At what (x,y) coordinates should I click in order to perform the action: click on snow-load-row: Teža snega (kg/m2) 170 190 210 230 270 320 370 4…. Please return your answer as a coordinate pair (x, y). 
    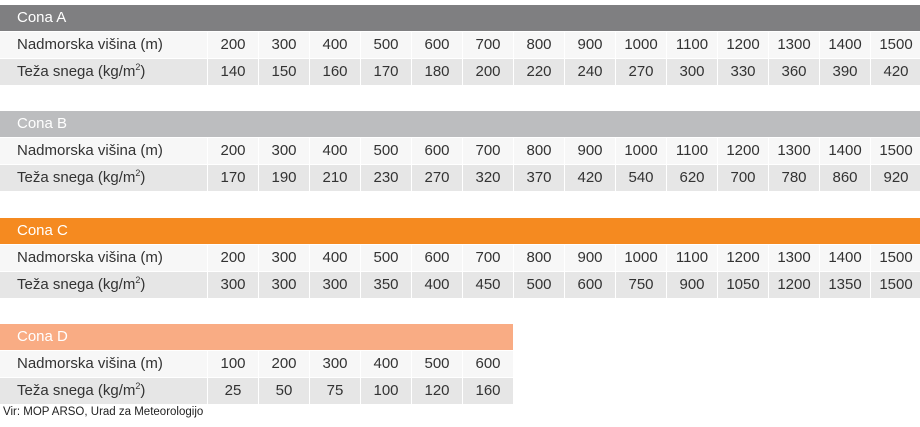
    Looking at the image, I should click on (460, 178).